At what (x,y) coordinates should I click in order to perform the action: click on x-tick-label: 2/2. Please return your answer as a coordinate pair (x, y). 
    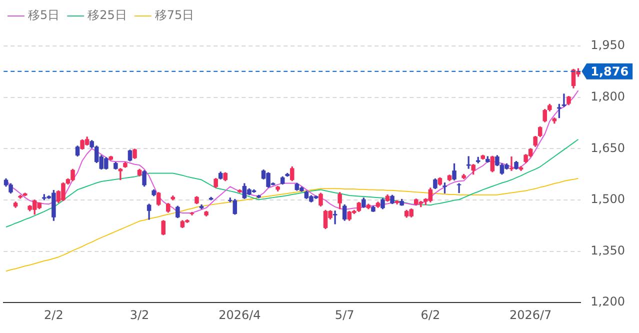
    Looking at the image, I should click on (54, 315).